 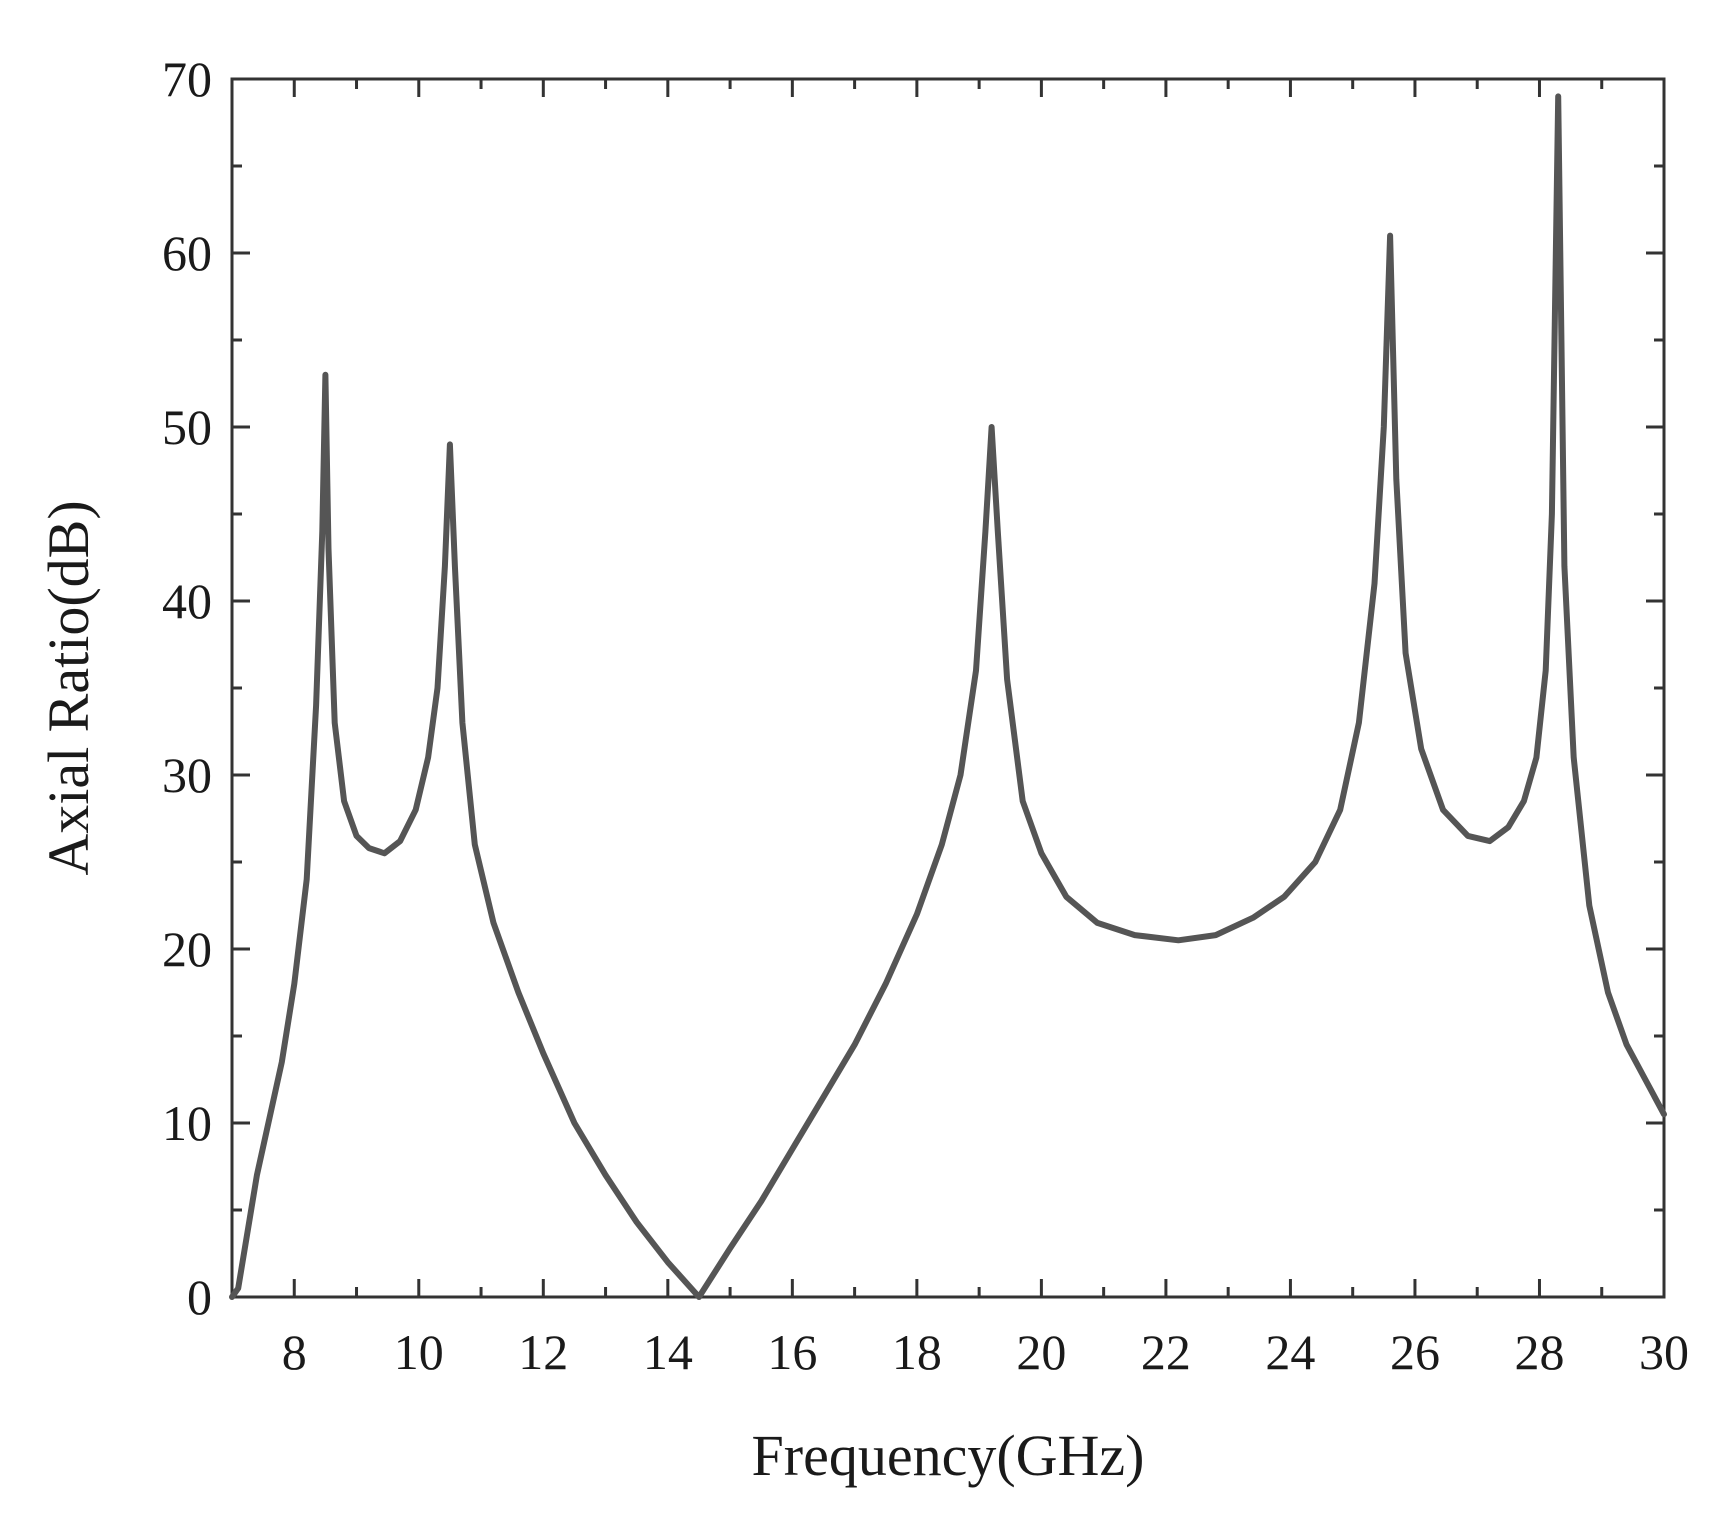 What do you see at coordinates (187, 253) in the screenshot?
I see `y-tick-label: 60` at bounding box center [187, 253].